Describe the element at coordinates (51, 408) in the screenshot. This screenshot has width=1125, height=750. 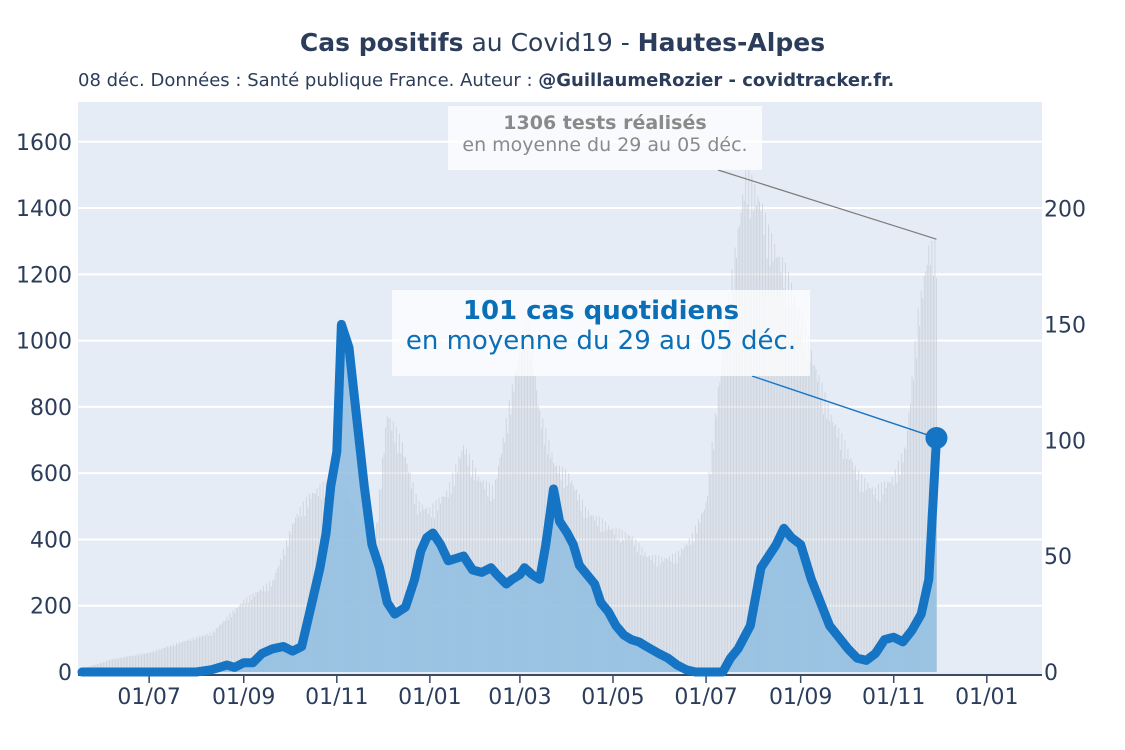
I see `y-left-tick-label: 800` at that location.